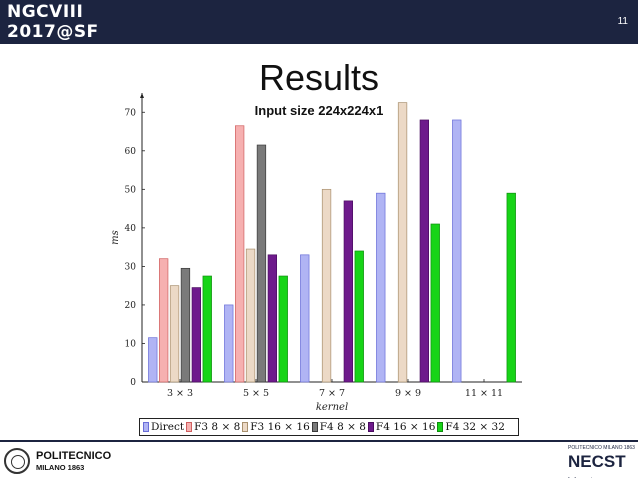 The height and width of the screenshot is (478, 638). I want to click on legend-label: F4 8 × 8, so click(342, 427).